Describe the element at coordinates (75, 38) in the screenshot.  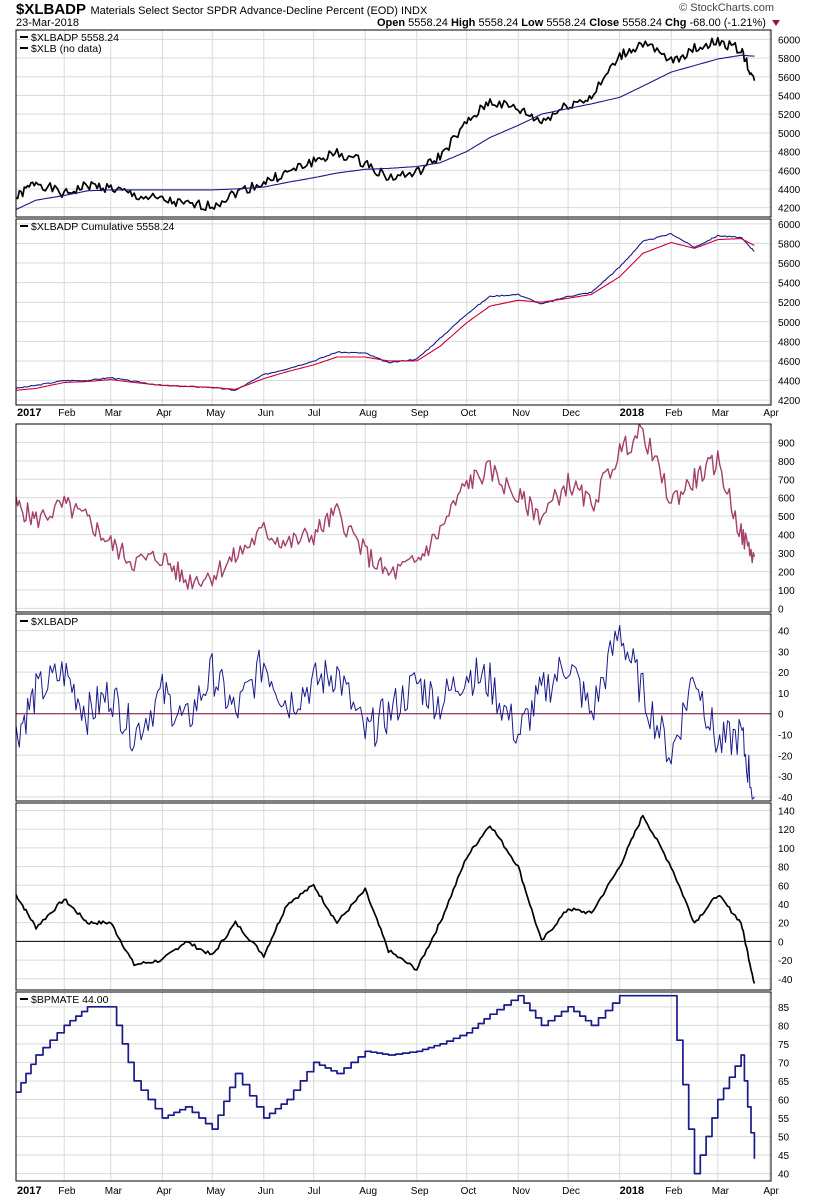
I see `legend-label: $XLBADP 5558.24` at that location.